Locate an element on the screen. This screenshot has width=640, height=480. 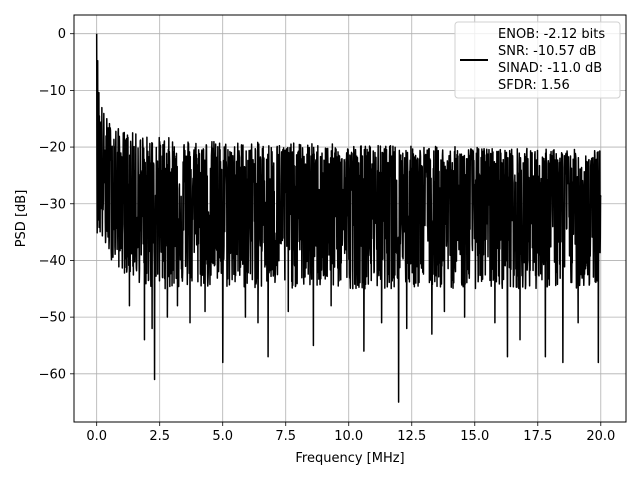
x-tick-label: 12.5 is located at coordinates (411, 436).